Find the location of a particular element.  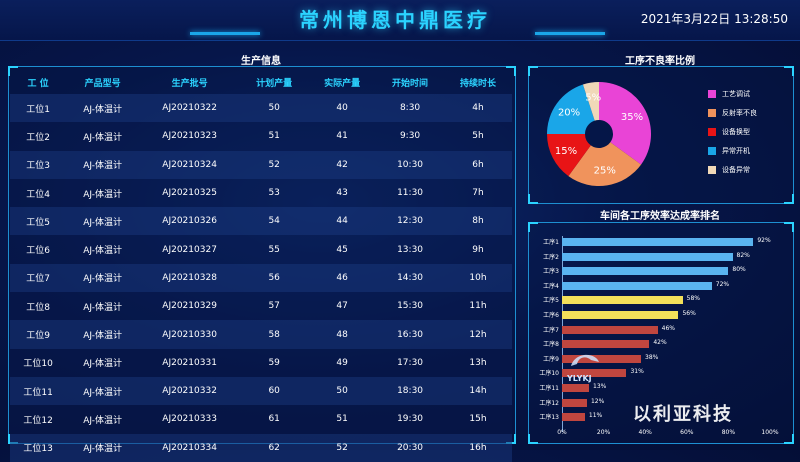

bar-data-label: 31% is located at coordinates (637, 372).